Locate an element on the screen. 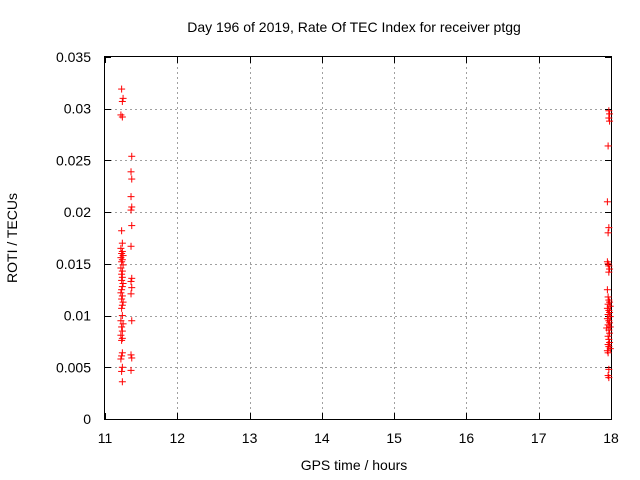  y-tick-label: 0.005 is located at coordinates (73, 367).